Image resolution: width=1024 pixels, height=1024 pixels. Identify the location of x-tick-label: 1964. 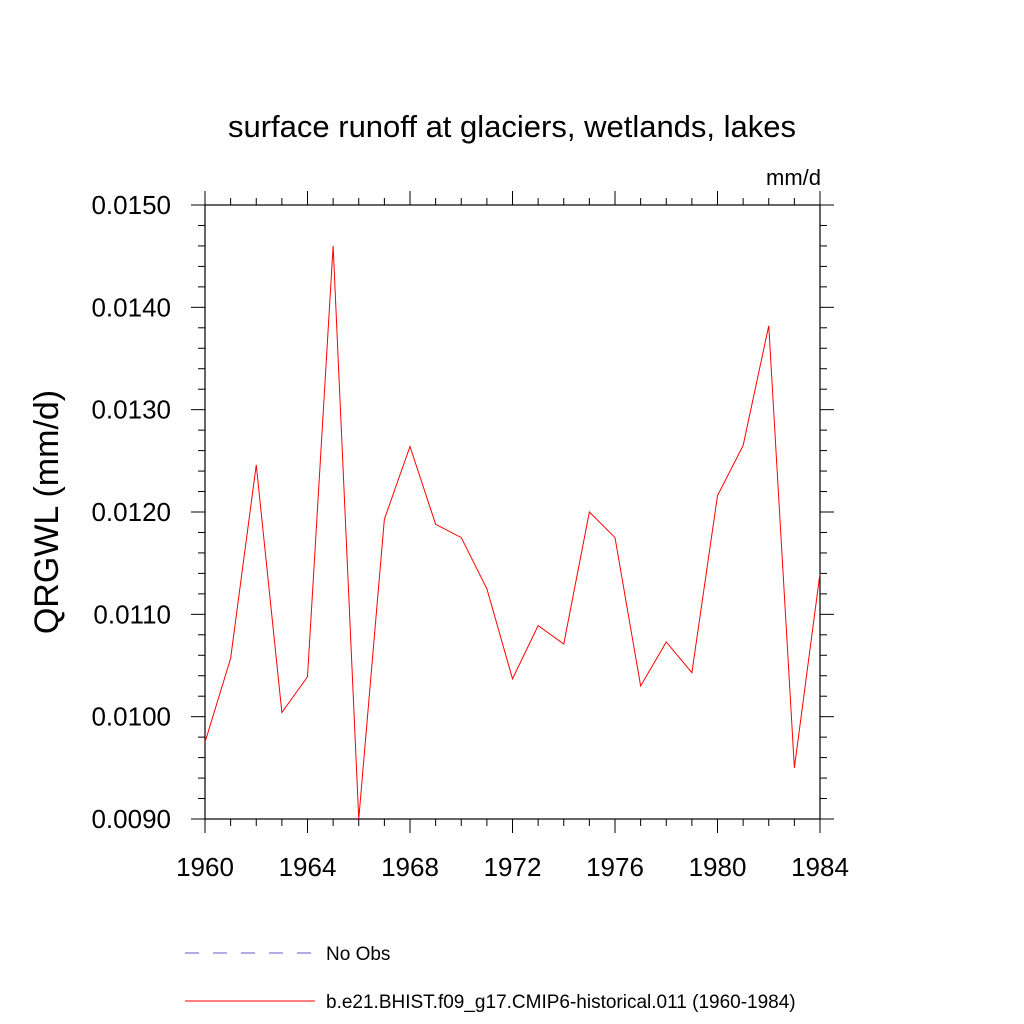
(308, 867).